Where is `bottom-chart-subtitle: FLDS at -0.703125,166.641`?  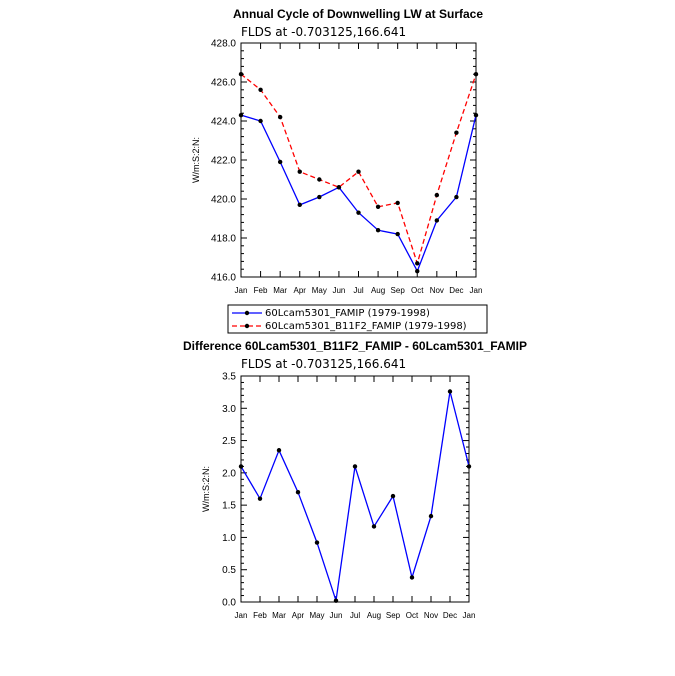
bottom-chart-subtitle: FLDS at -0.703125,166.641 is located at coordinates (323, 364).